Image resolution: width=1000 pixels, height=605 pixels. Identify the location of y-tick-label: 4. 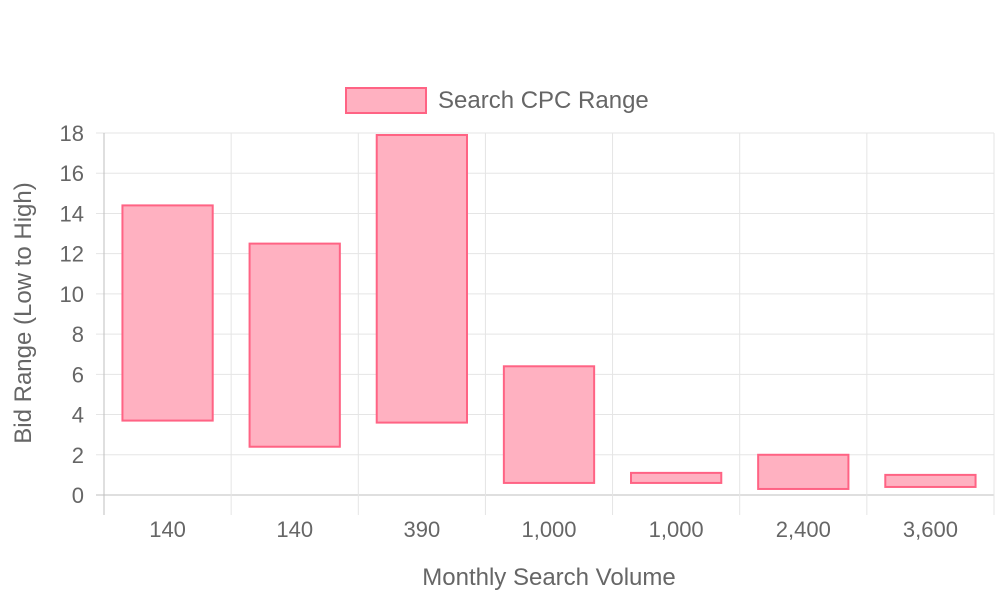
(78, 415).